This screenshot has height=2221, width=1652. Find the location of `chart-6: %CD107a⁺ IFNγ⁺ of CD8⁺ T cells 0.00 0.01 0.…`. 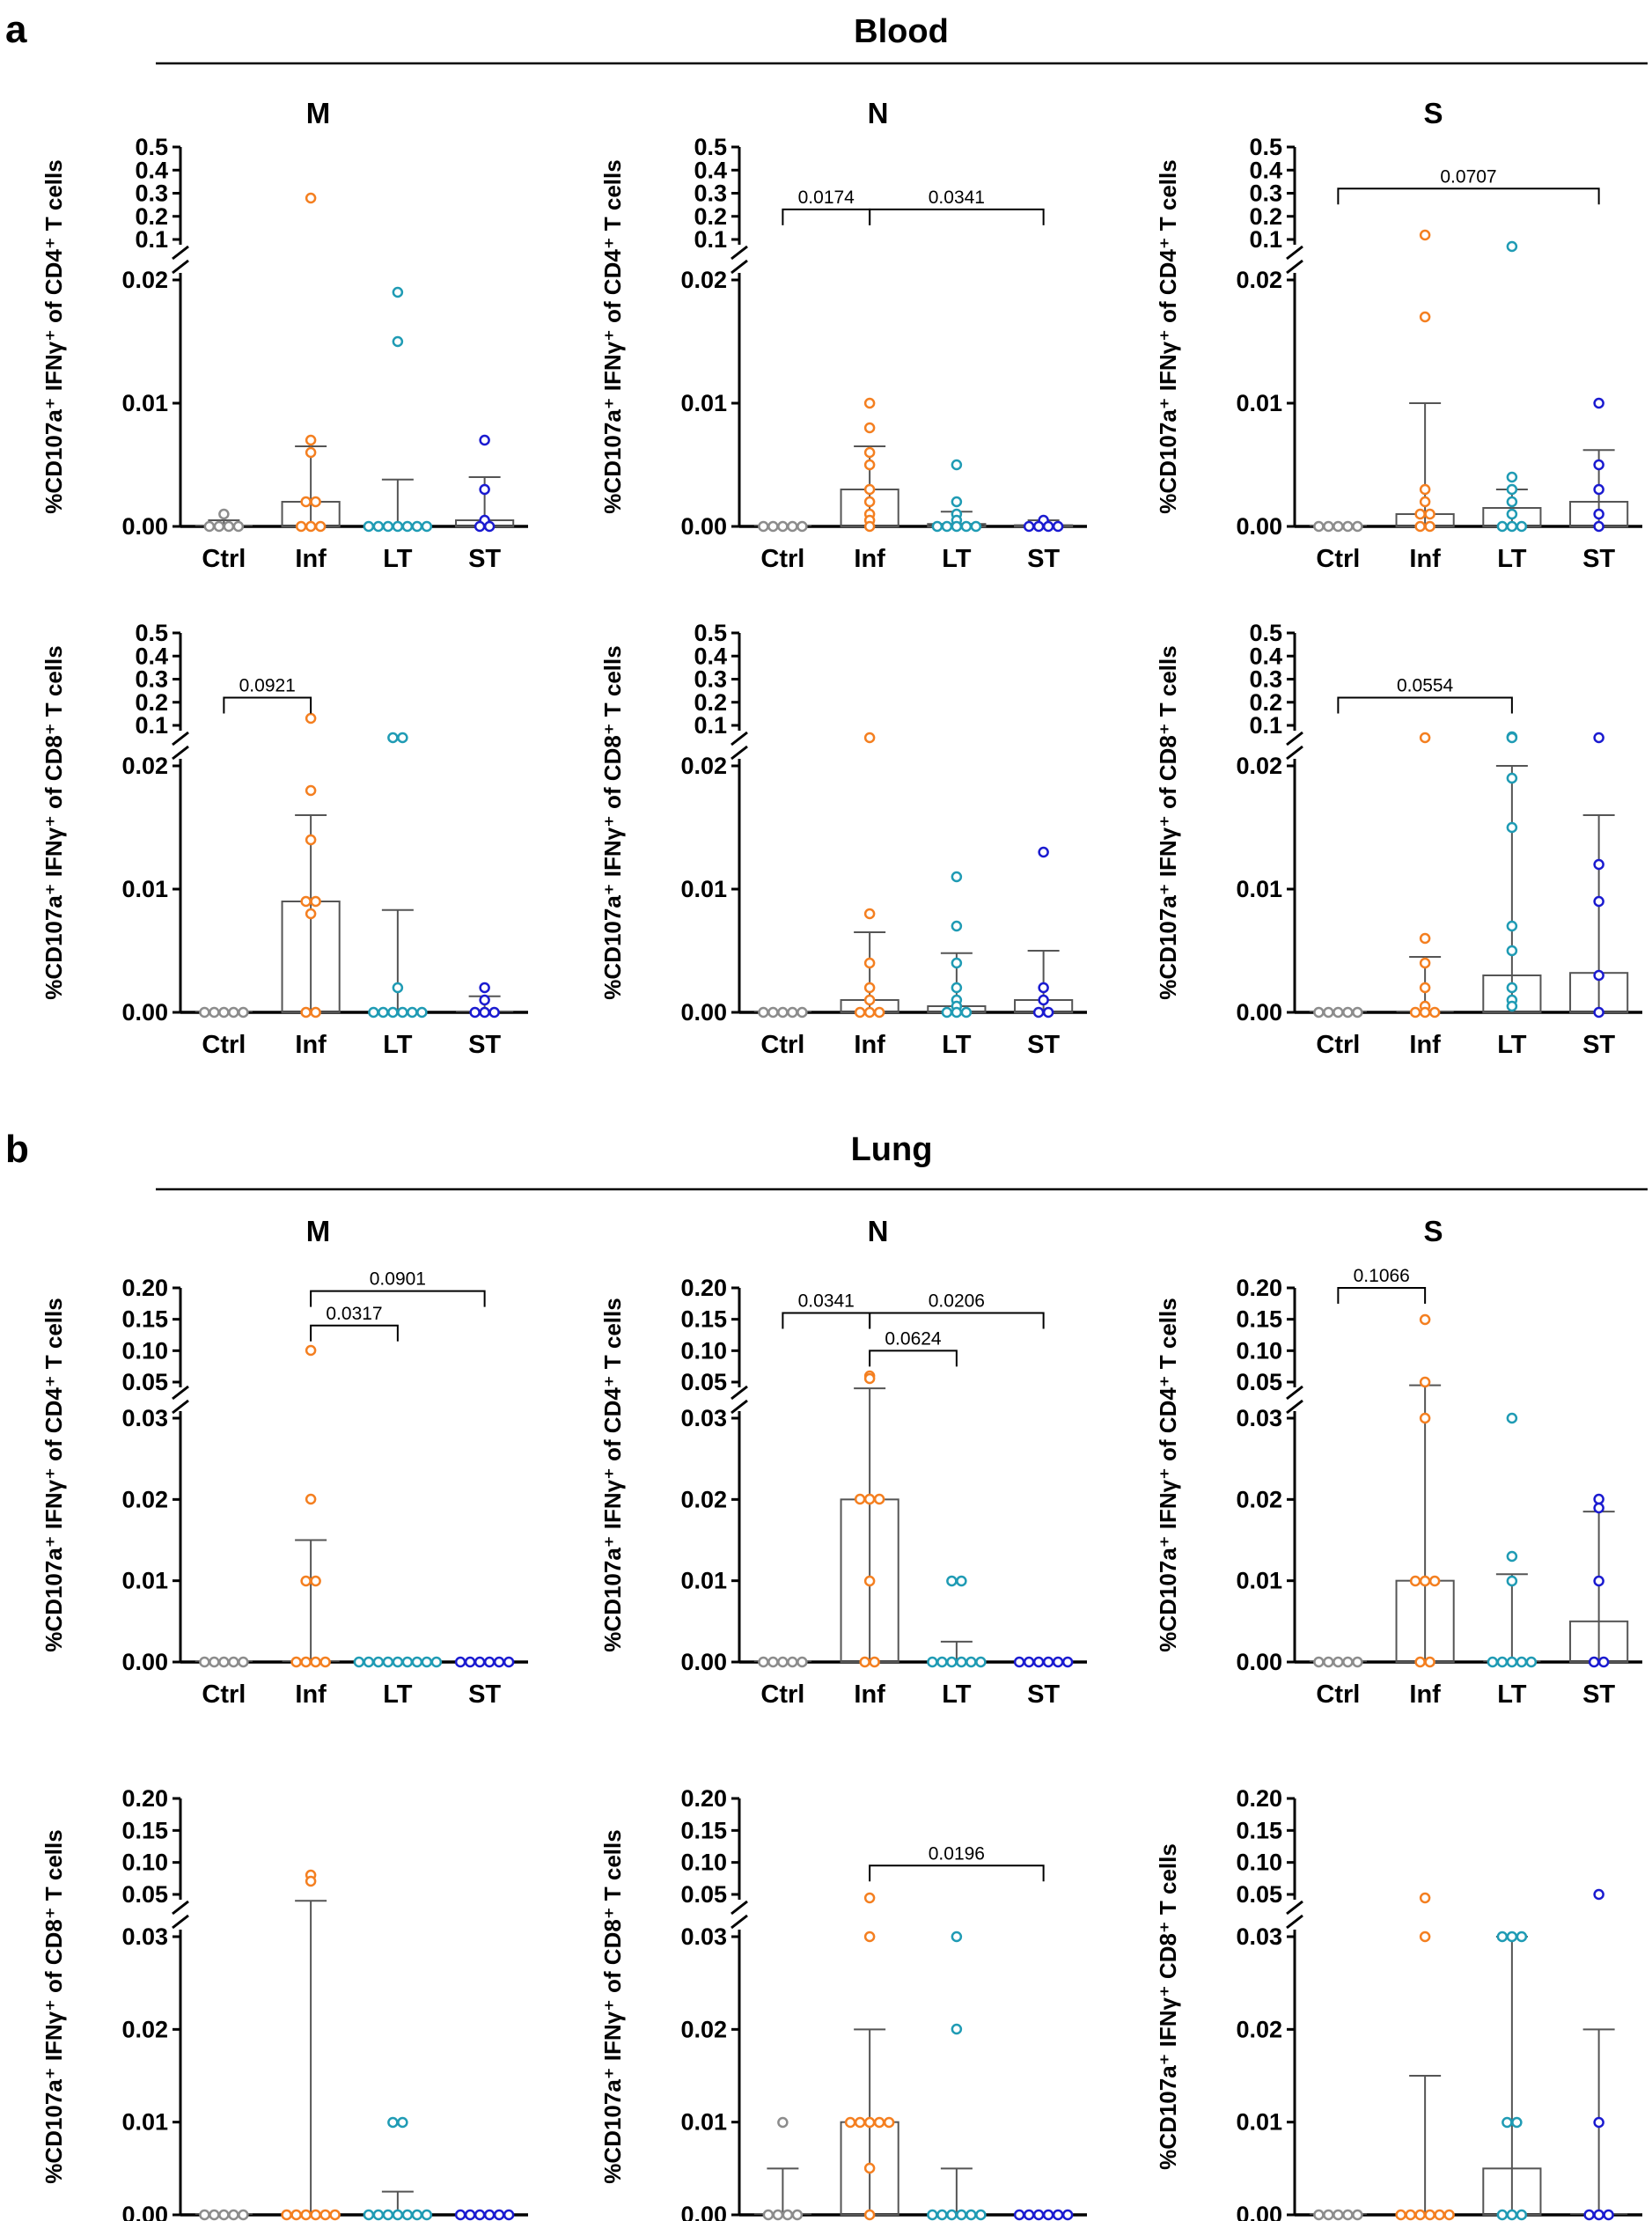

chart-6: %CD107a⁺ IFNγ⁺ of CD8⁺ T cells 0.00 0.01 0.… is located at coordinates (1398, 839).